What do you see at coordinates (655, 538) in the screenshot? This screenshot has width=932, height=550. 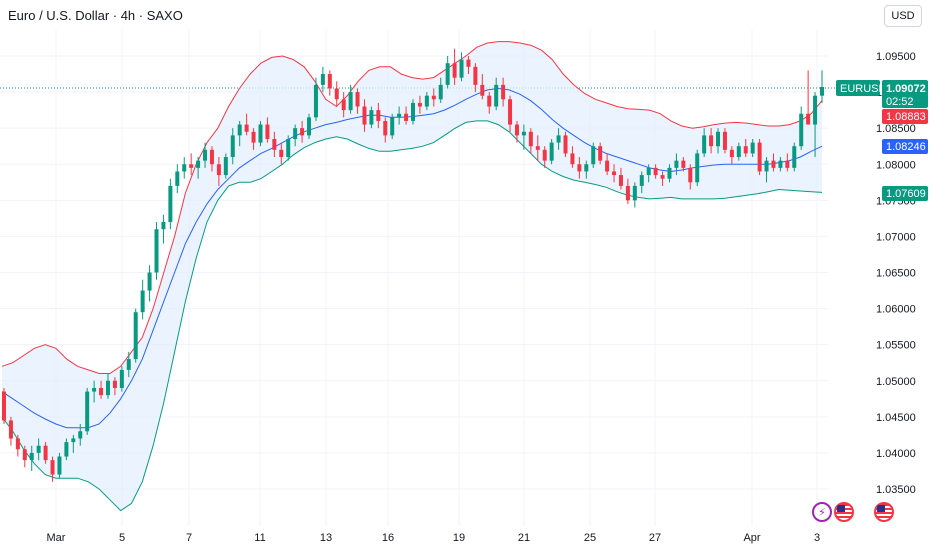 I see `x-tick-label: 27` at bounding box center [655, 538].